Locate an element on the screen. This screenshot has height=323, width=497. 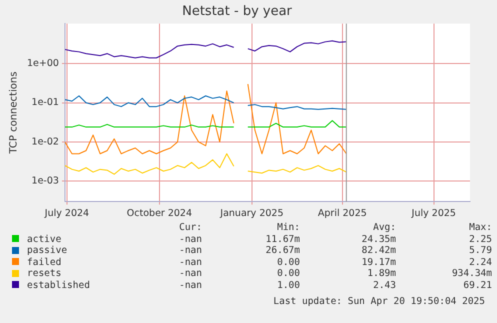
text: 26.67m is located at coordinates (282, 250).